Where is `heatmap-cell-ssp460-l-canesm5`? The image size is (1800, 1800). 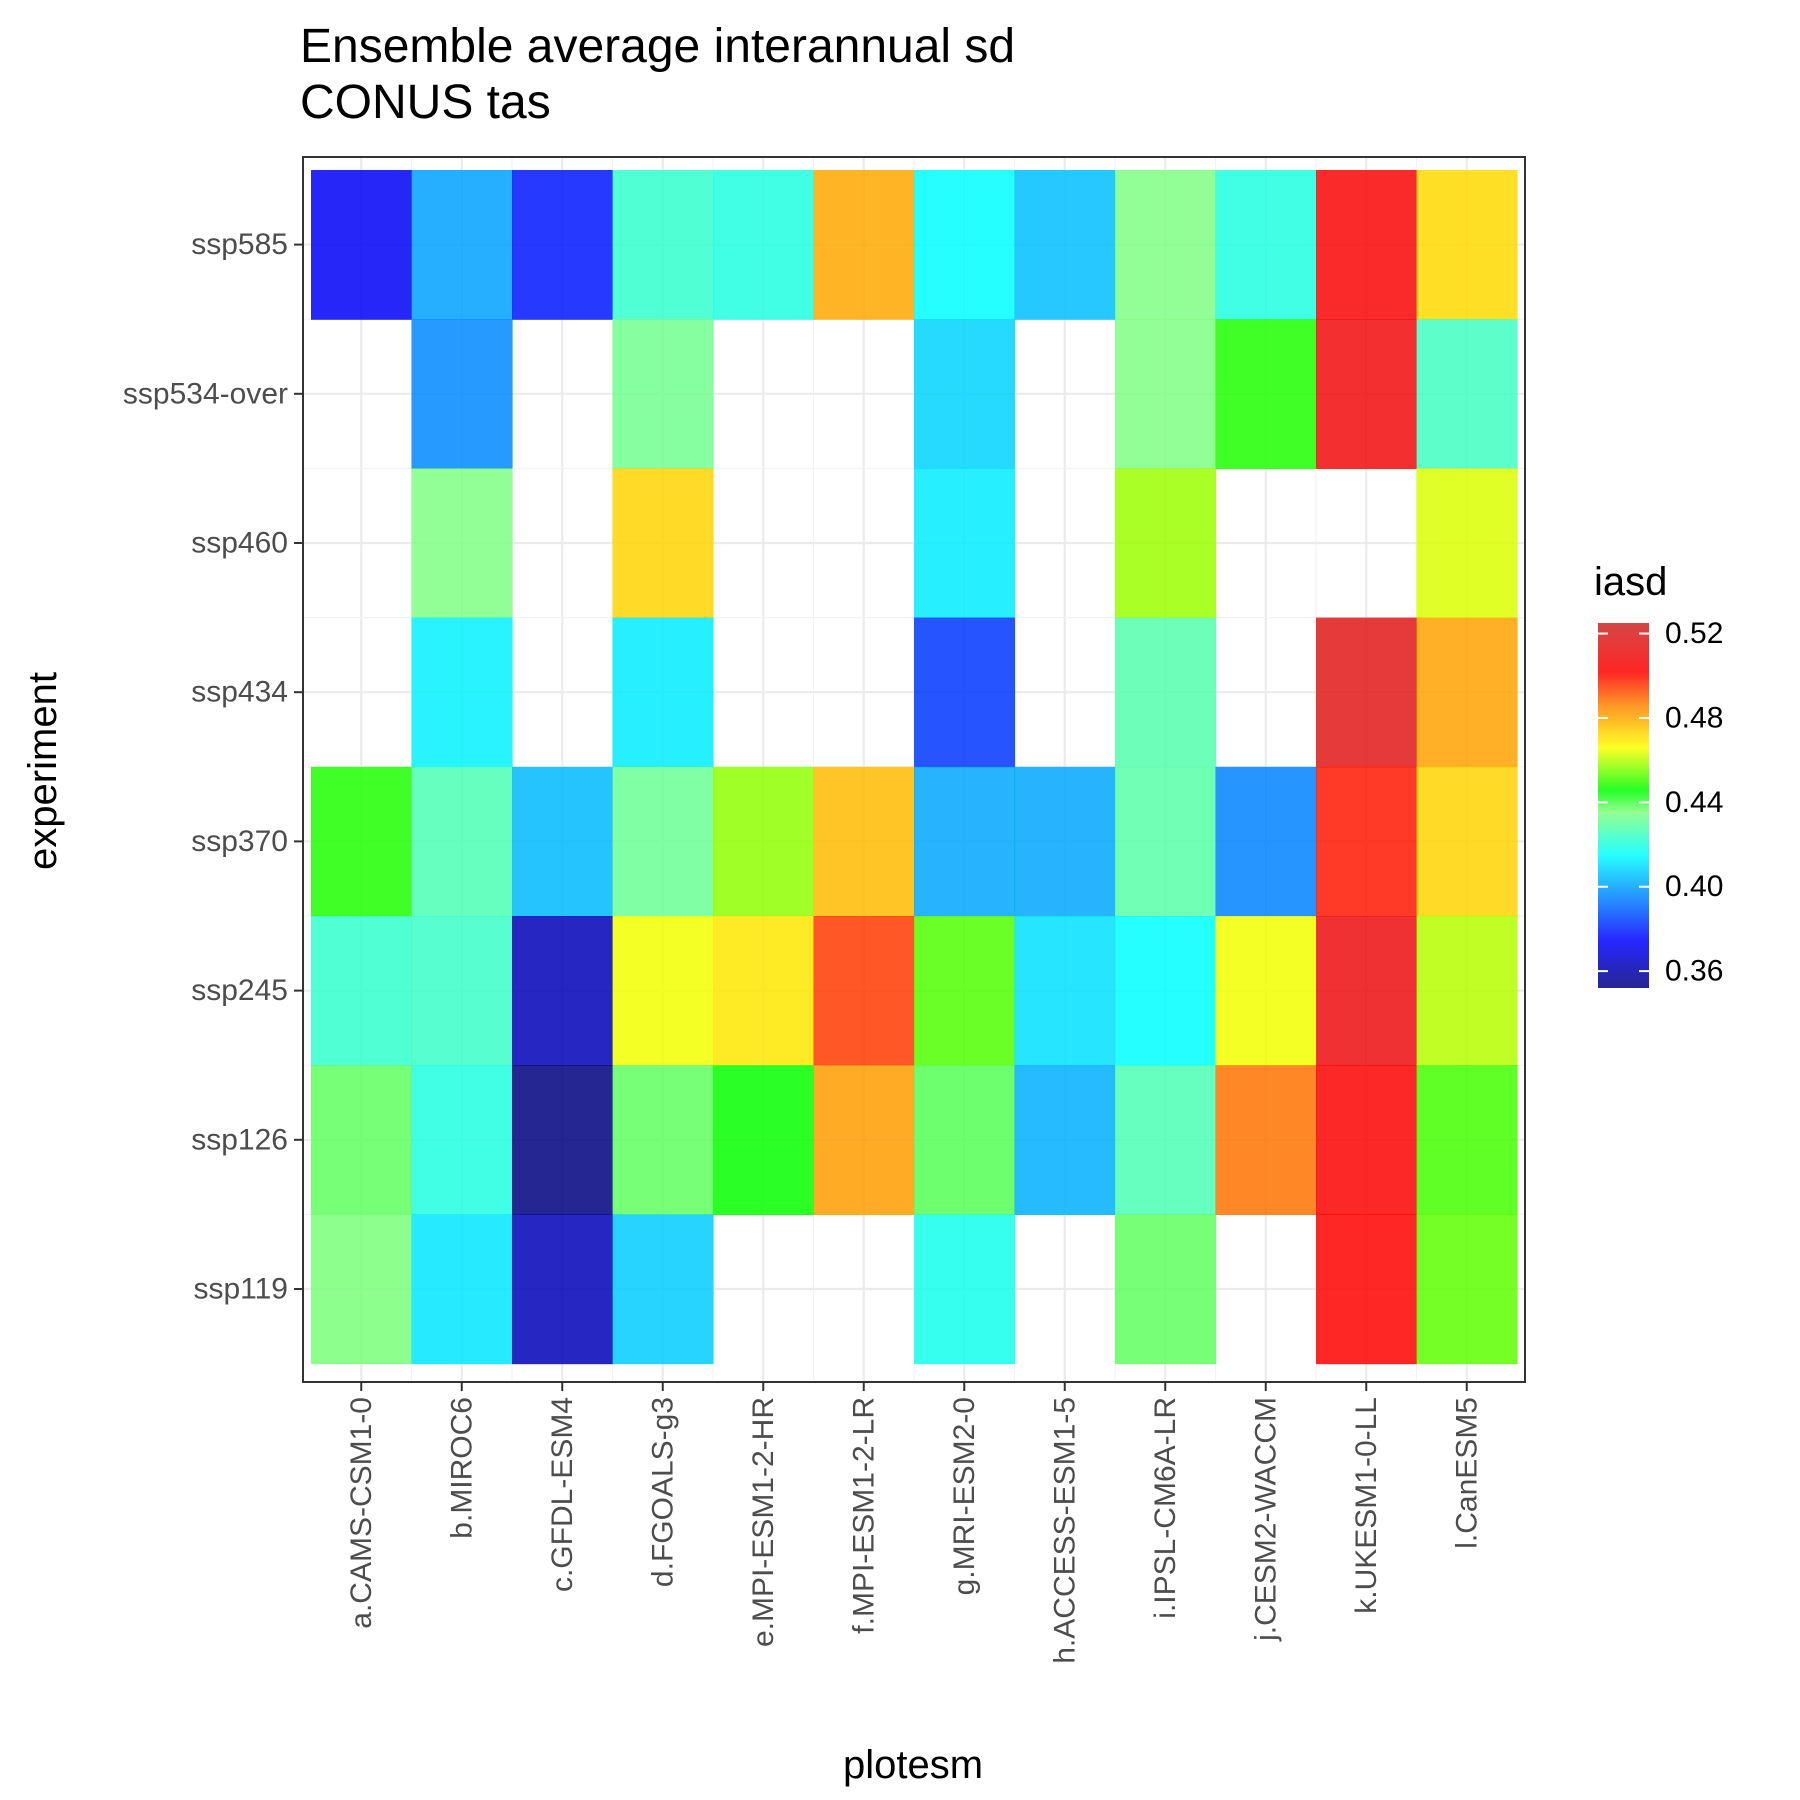
heatmap-cell-ssp460-l-canesm5 is located at coordinates (1467, 543).